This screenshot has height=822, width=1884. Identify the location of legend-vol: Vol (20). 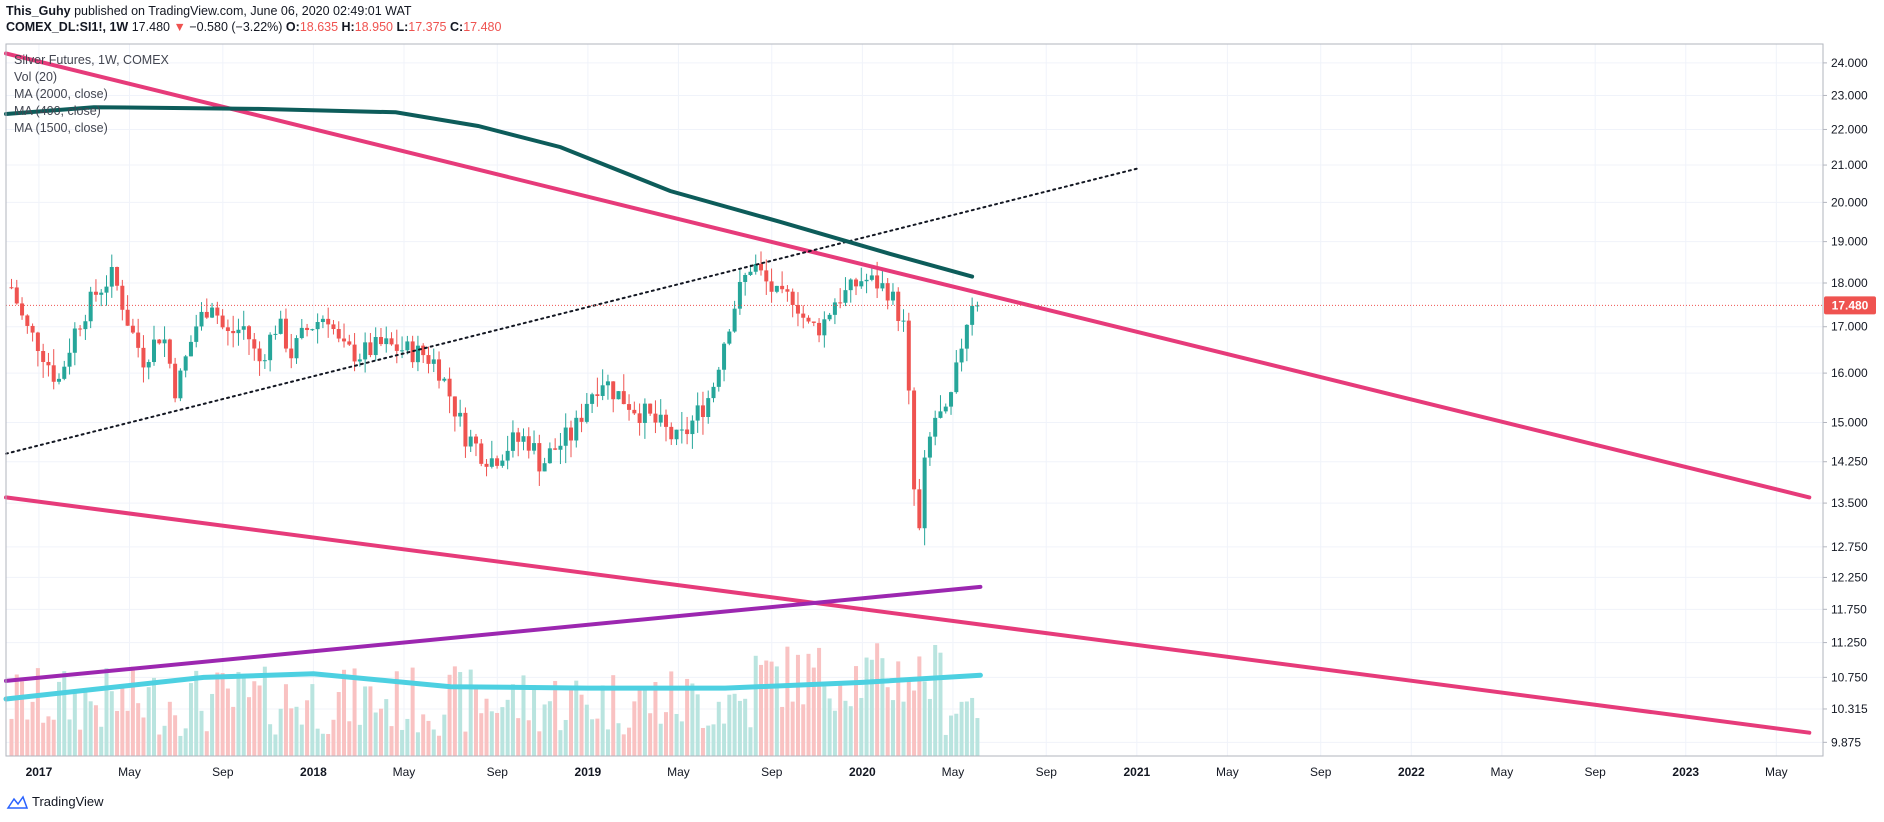
(35, 77).